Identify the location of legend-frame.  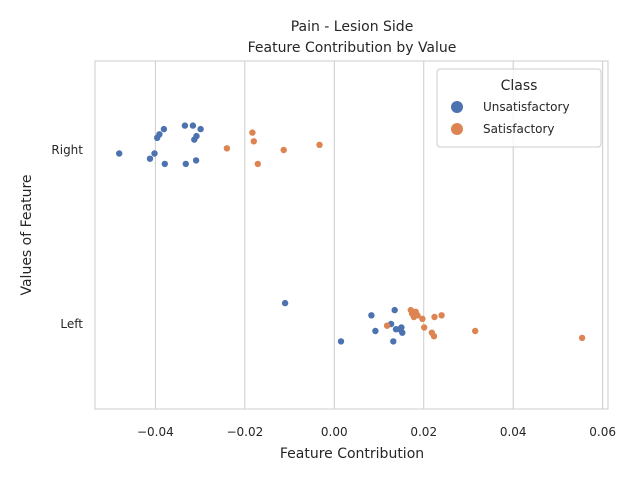
(519, 108).